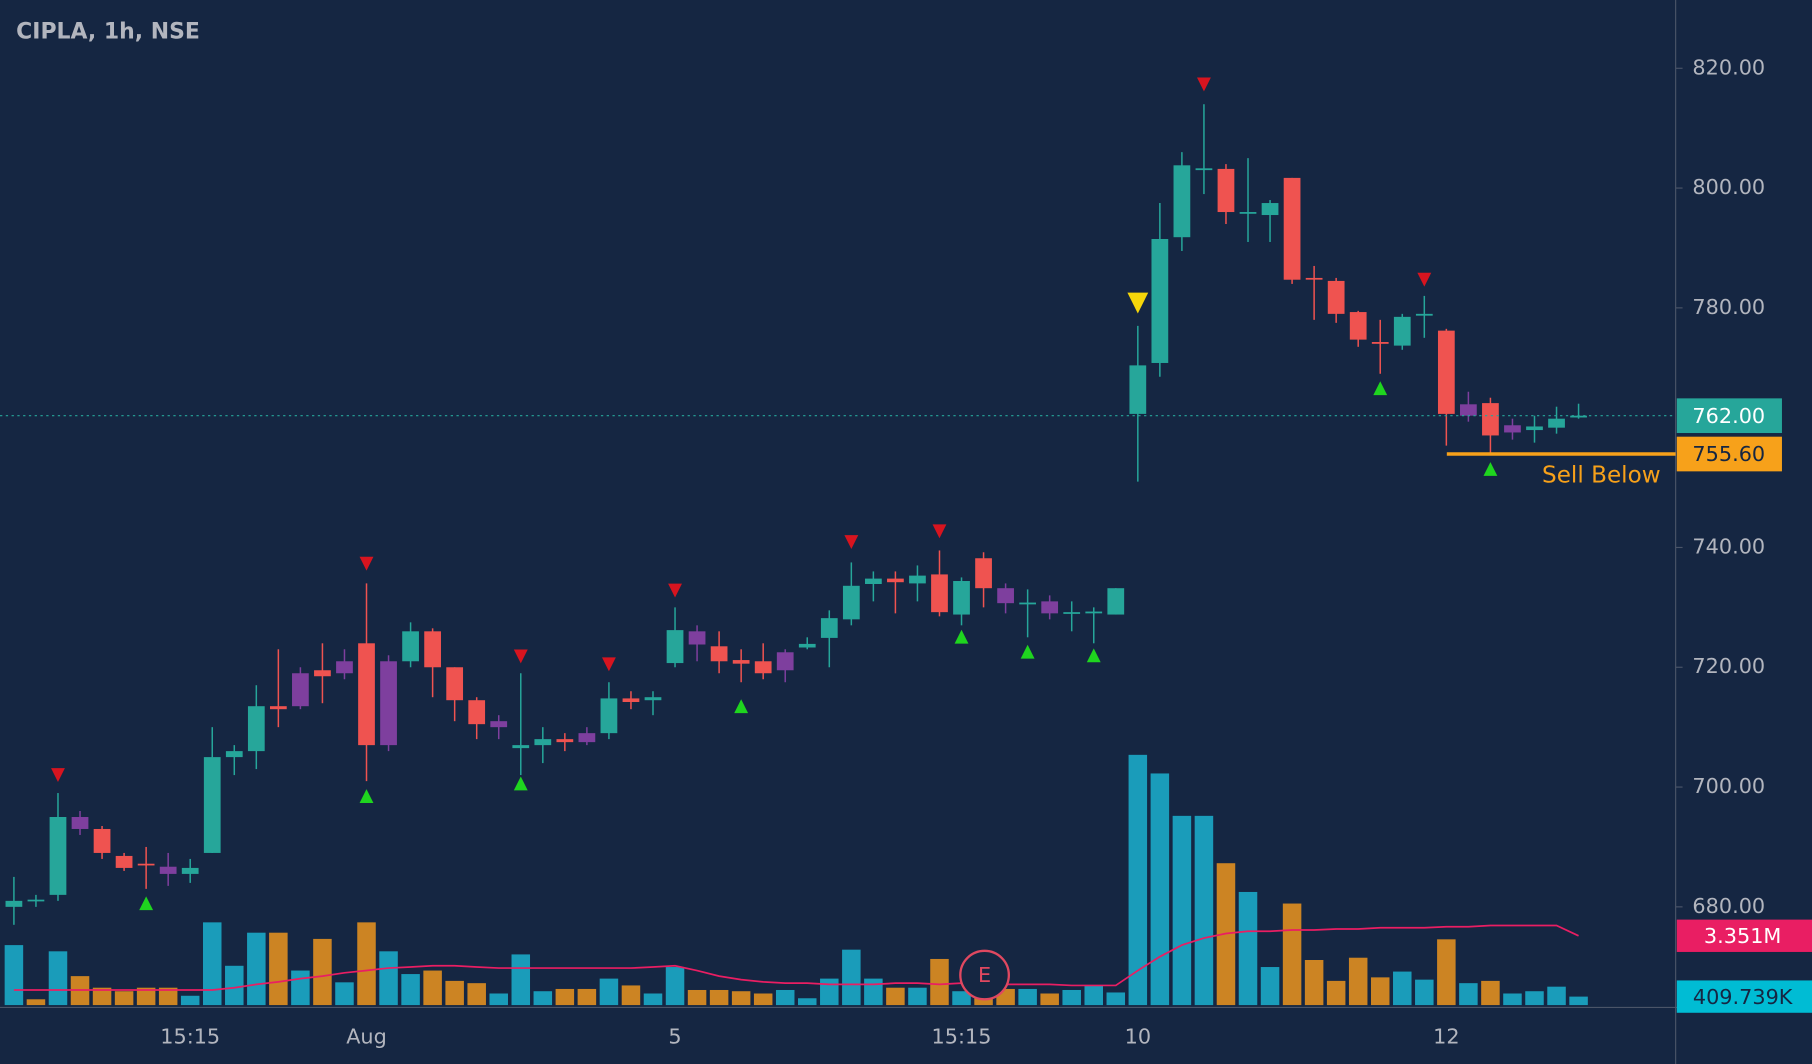 The width and height of the screenshot is (1812, 1064). Describe the element at coordinates (1743, 997) in the screenshot. I see `volume-tag-label: 409.739K` at that location.